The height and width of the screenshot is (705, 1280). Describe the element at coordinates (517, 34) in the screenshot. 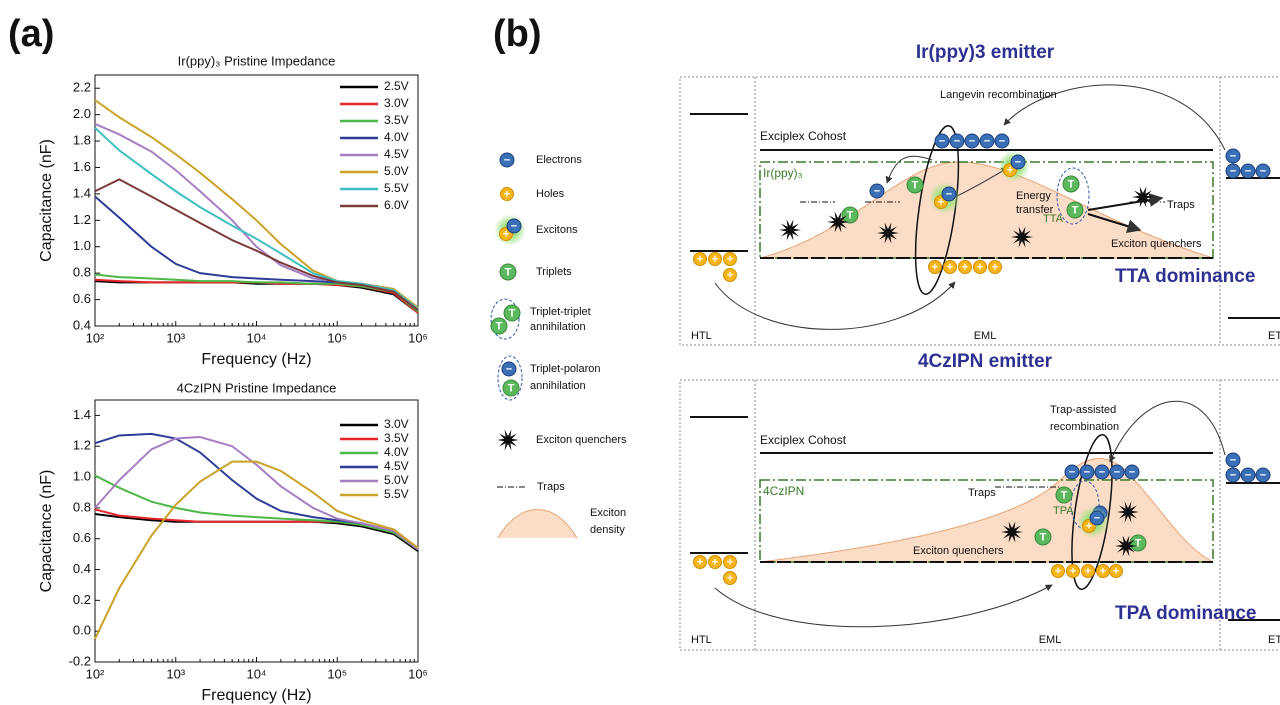

I see `panel-label: (b)` at that location.